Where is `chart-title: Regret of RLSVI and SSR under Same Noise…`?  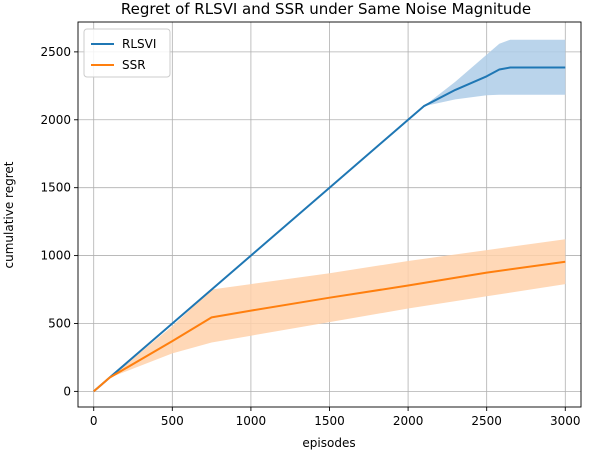 chart-title: Regret of RLSVI and SSR under Same Noise… is located at coordinates (326, 9).